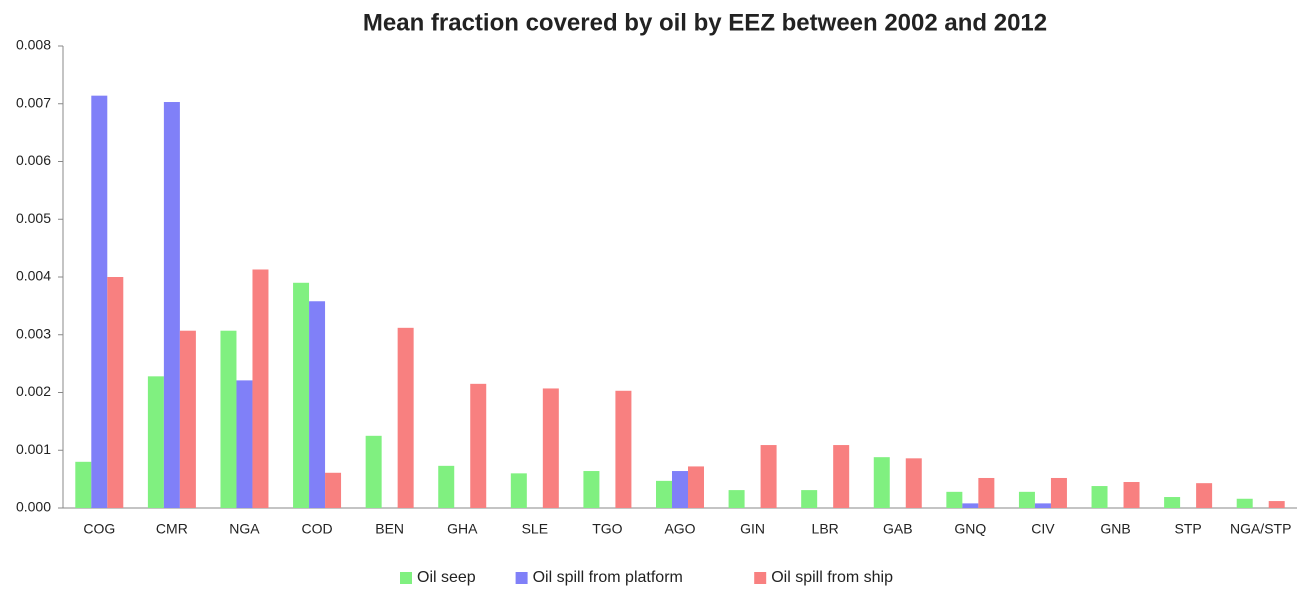 Image resolution: width=1301 pixels, height=595 pixels. What do you see at coordinates (1260, 529) in the screenshot?
I see `x-tick-label: NGA/STP` at bounding box center [1260, 529].